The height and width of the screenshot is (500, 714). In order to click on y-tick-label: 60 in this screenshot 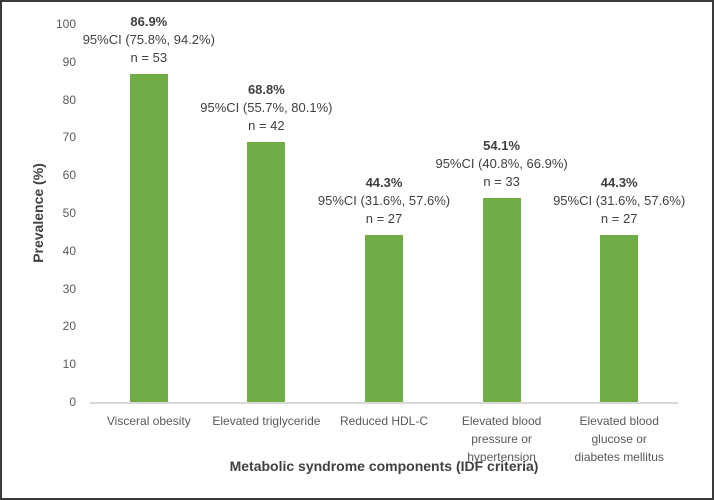, I will do `click(69, 175)`.